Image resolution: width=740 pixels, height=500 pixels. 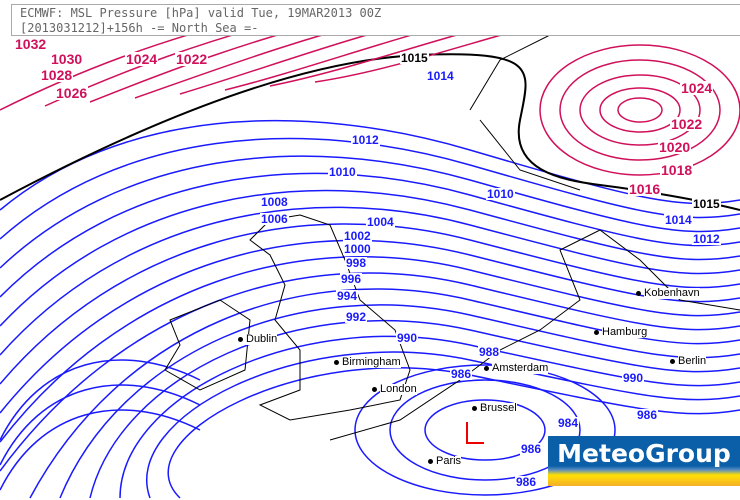 I want to click on isobar-label-blue: 988, so click(x=489, y=352).